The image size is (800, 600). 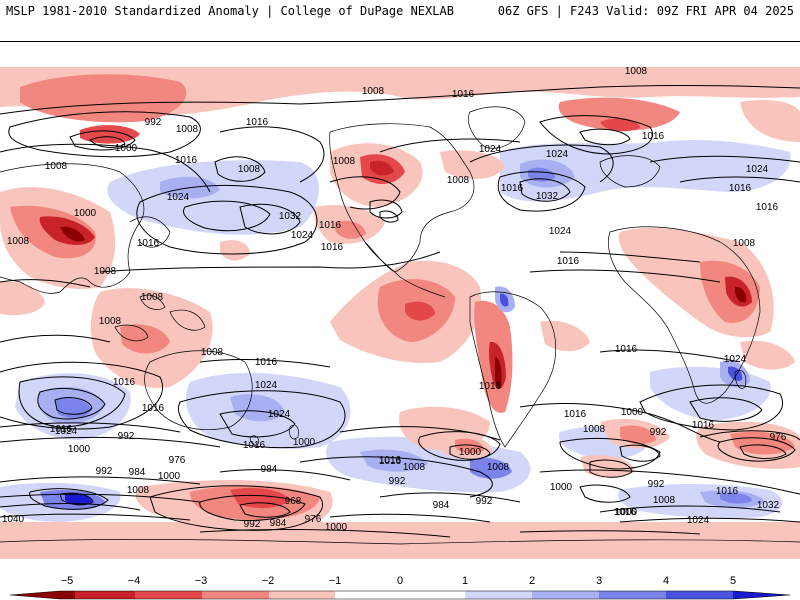 What do you see at coordinates (400, 587) in the screenshot?
I see `colorbar: −5 −4 −3 −2 −1 0 1 2 3 4 5` at bounding box center [400, 587].